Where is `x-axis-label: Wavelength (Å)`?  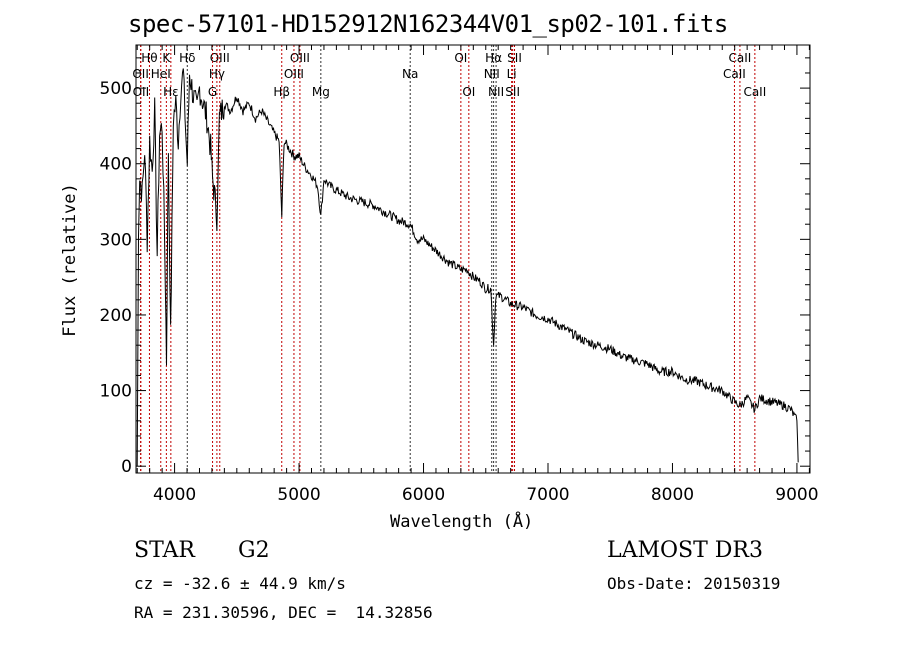 x-axis-label: Wavelength (Å) is located at coordinates (462, 522).